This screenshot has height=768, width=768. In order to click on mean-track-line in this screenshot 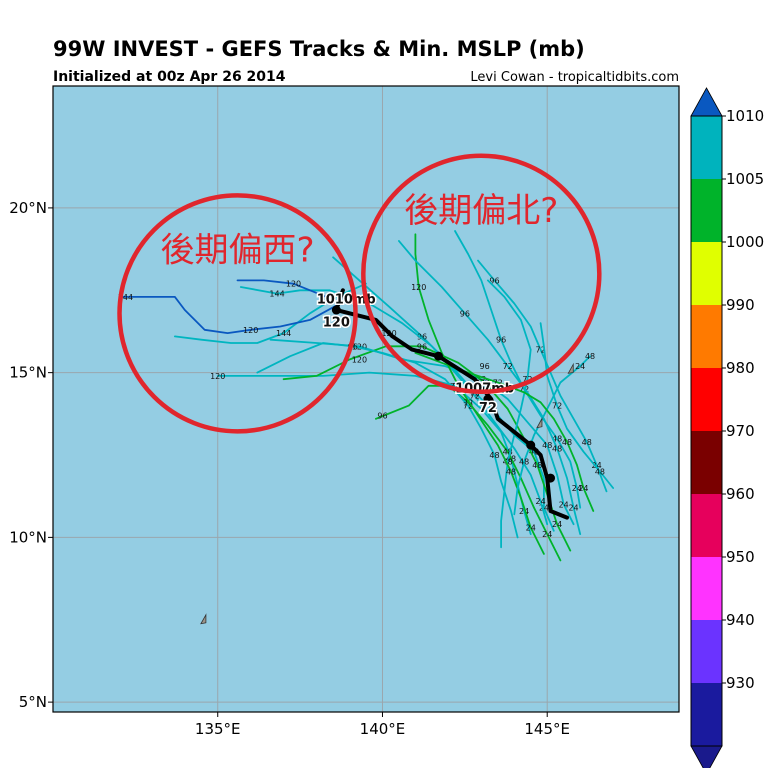, I will do `click(451, 404)`.